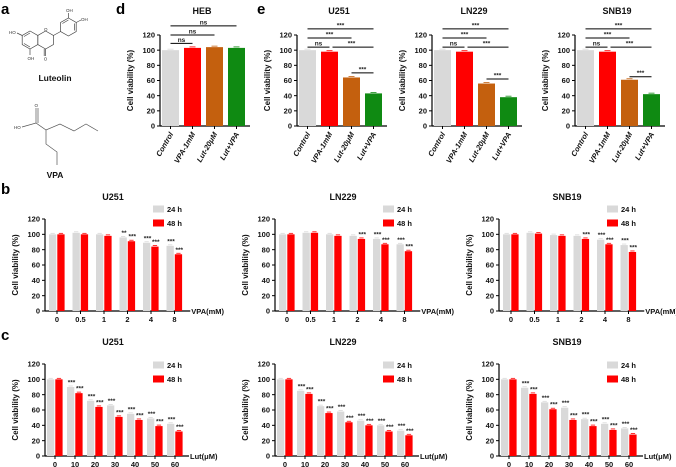  What do you see at coordinates (115, 463) in the screenshot?
I see `x-tick-label: 30` at bounding box center [115, 463].